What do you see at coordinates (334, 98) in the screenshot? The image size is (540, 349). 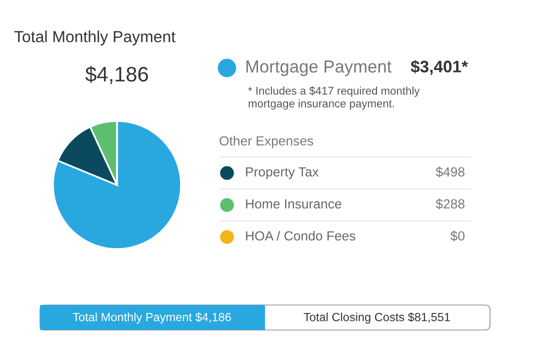 I see `text: * Includes a $417 required monthly mortgage insurance payment.` at bounding box center [334, 98].